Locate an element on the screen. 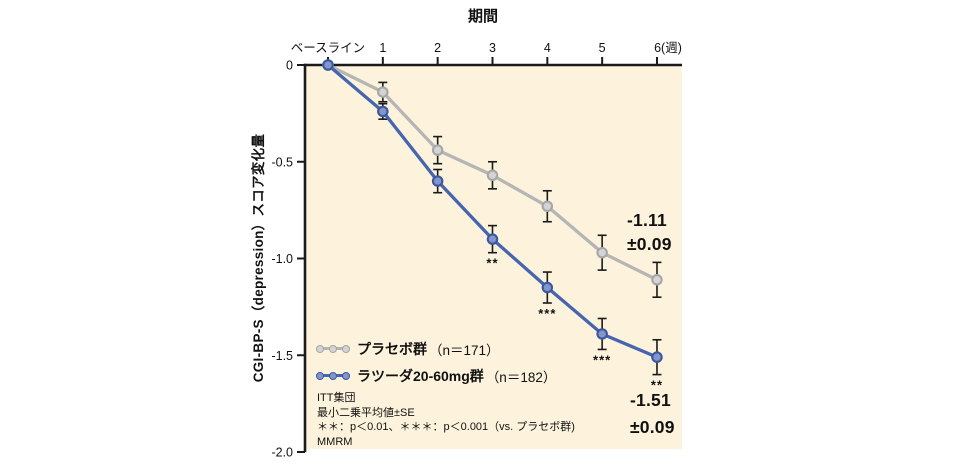 This screenshot has height=465, width=960. y-axis-label: CGI-BP-S（depression）スコア変化量 is located at coordinates (258, 258).